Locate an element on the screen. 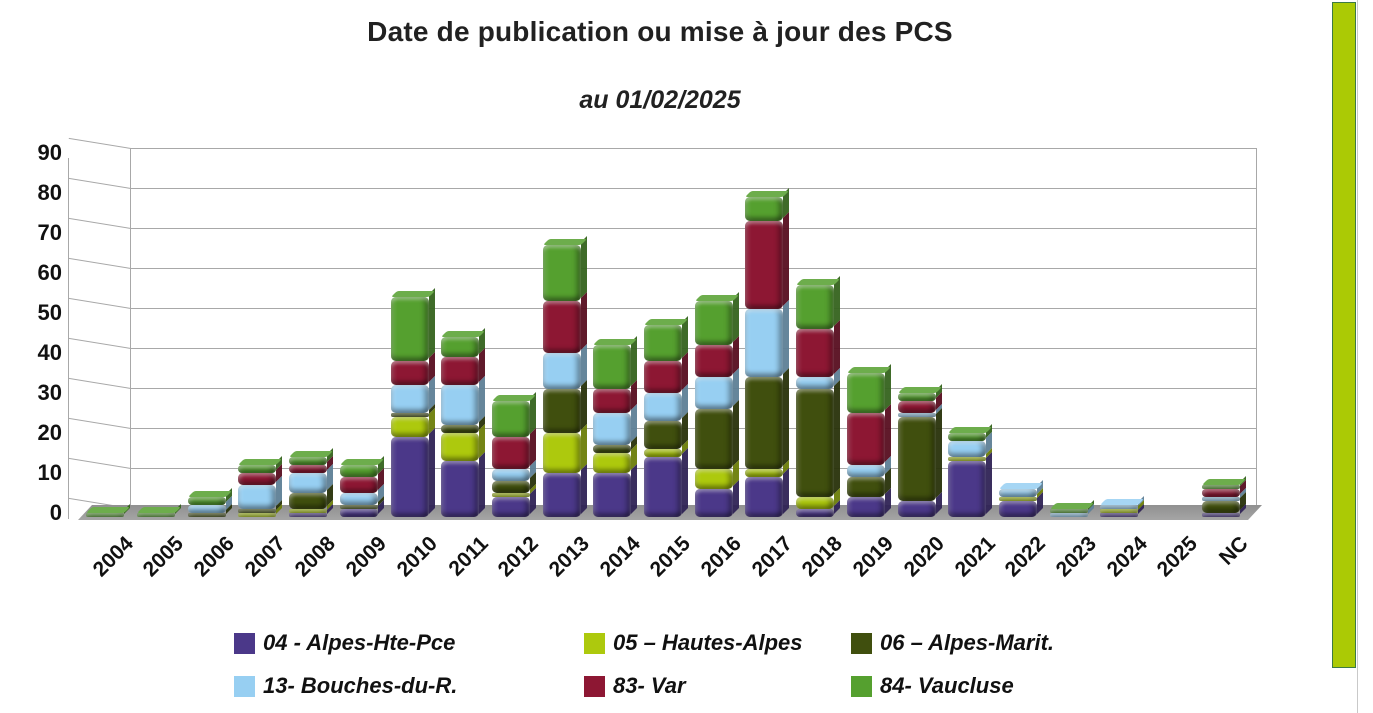  stacked-bar-2021 is located at coordinates (970, 470).